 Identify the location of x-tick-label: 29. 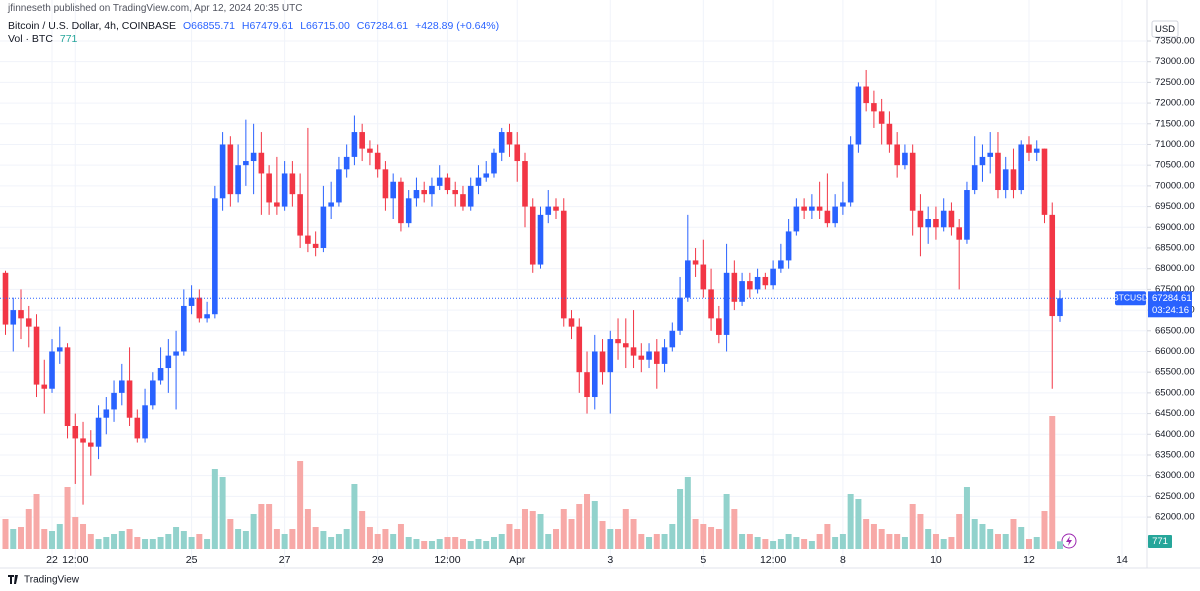
(378, 560).